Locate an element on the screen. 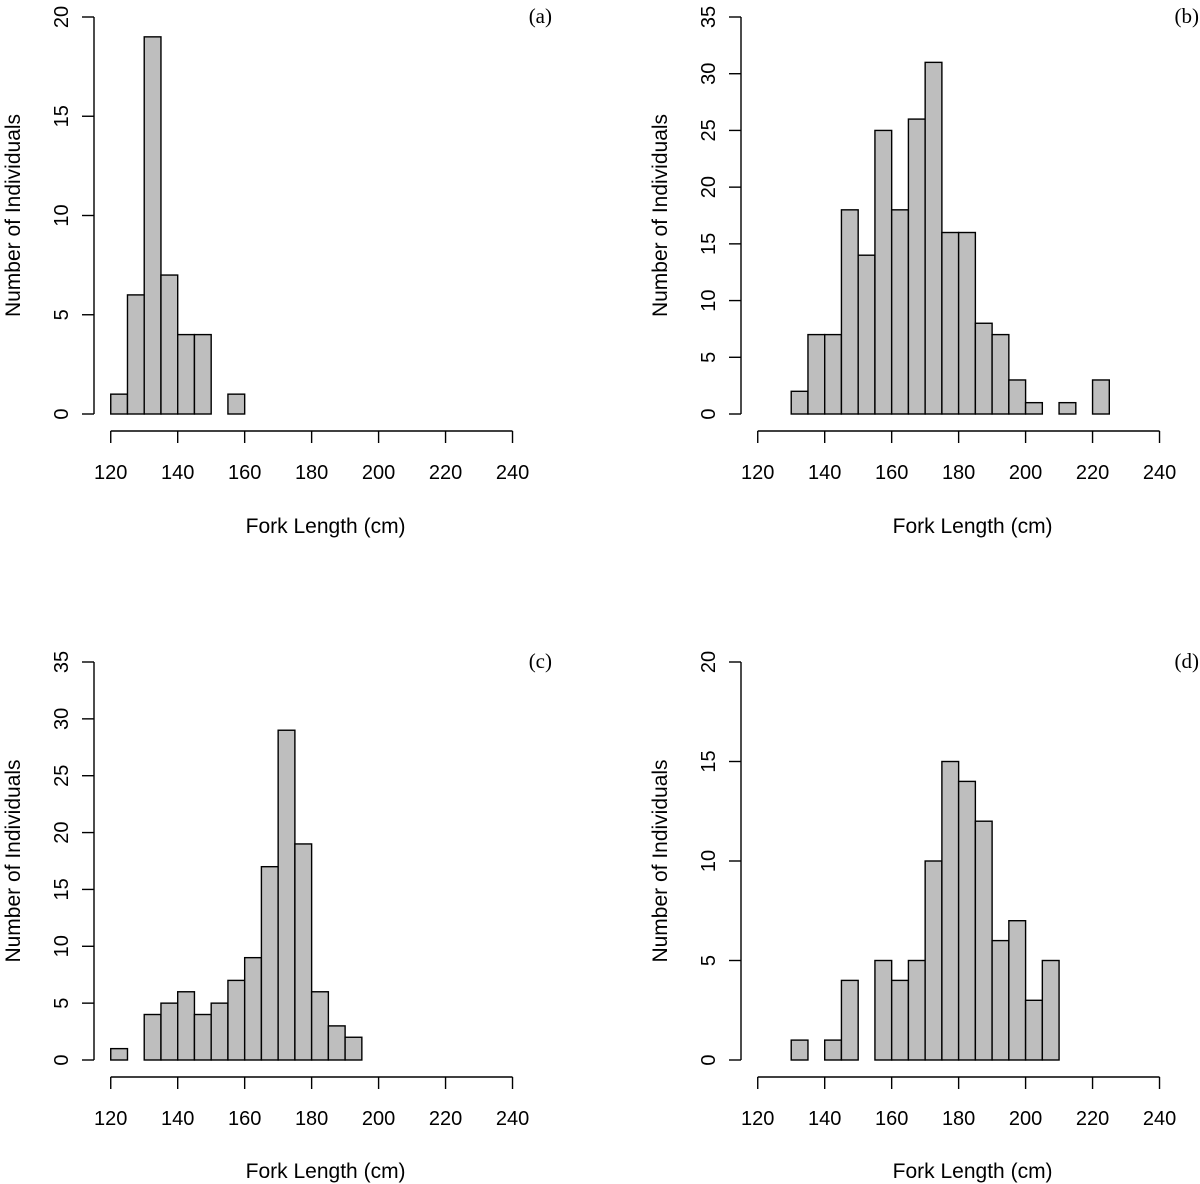  panel-label: (a) is located at coordinates (540, 16).